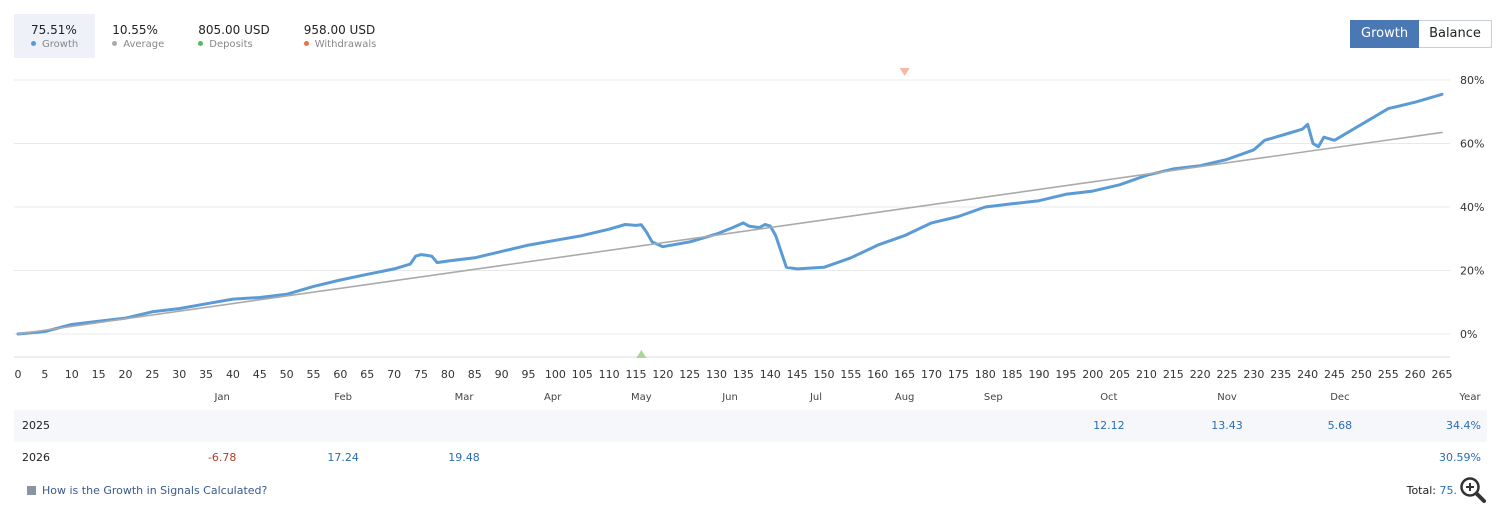  What do you see at coordinates (1119, 374) in the screenshot?
I see `x-tick-label: 205` at bounding box center [1119, 374].